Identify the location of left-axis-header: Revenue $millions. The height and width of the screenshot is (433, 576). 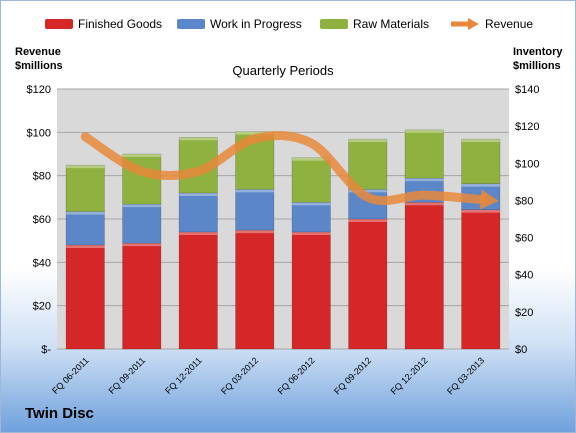
(39, 59).